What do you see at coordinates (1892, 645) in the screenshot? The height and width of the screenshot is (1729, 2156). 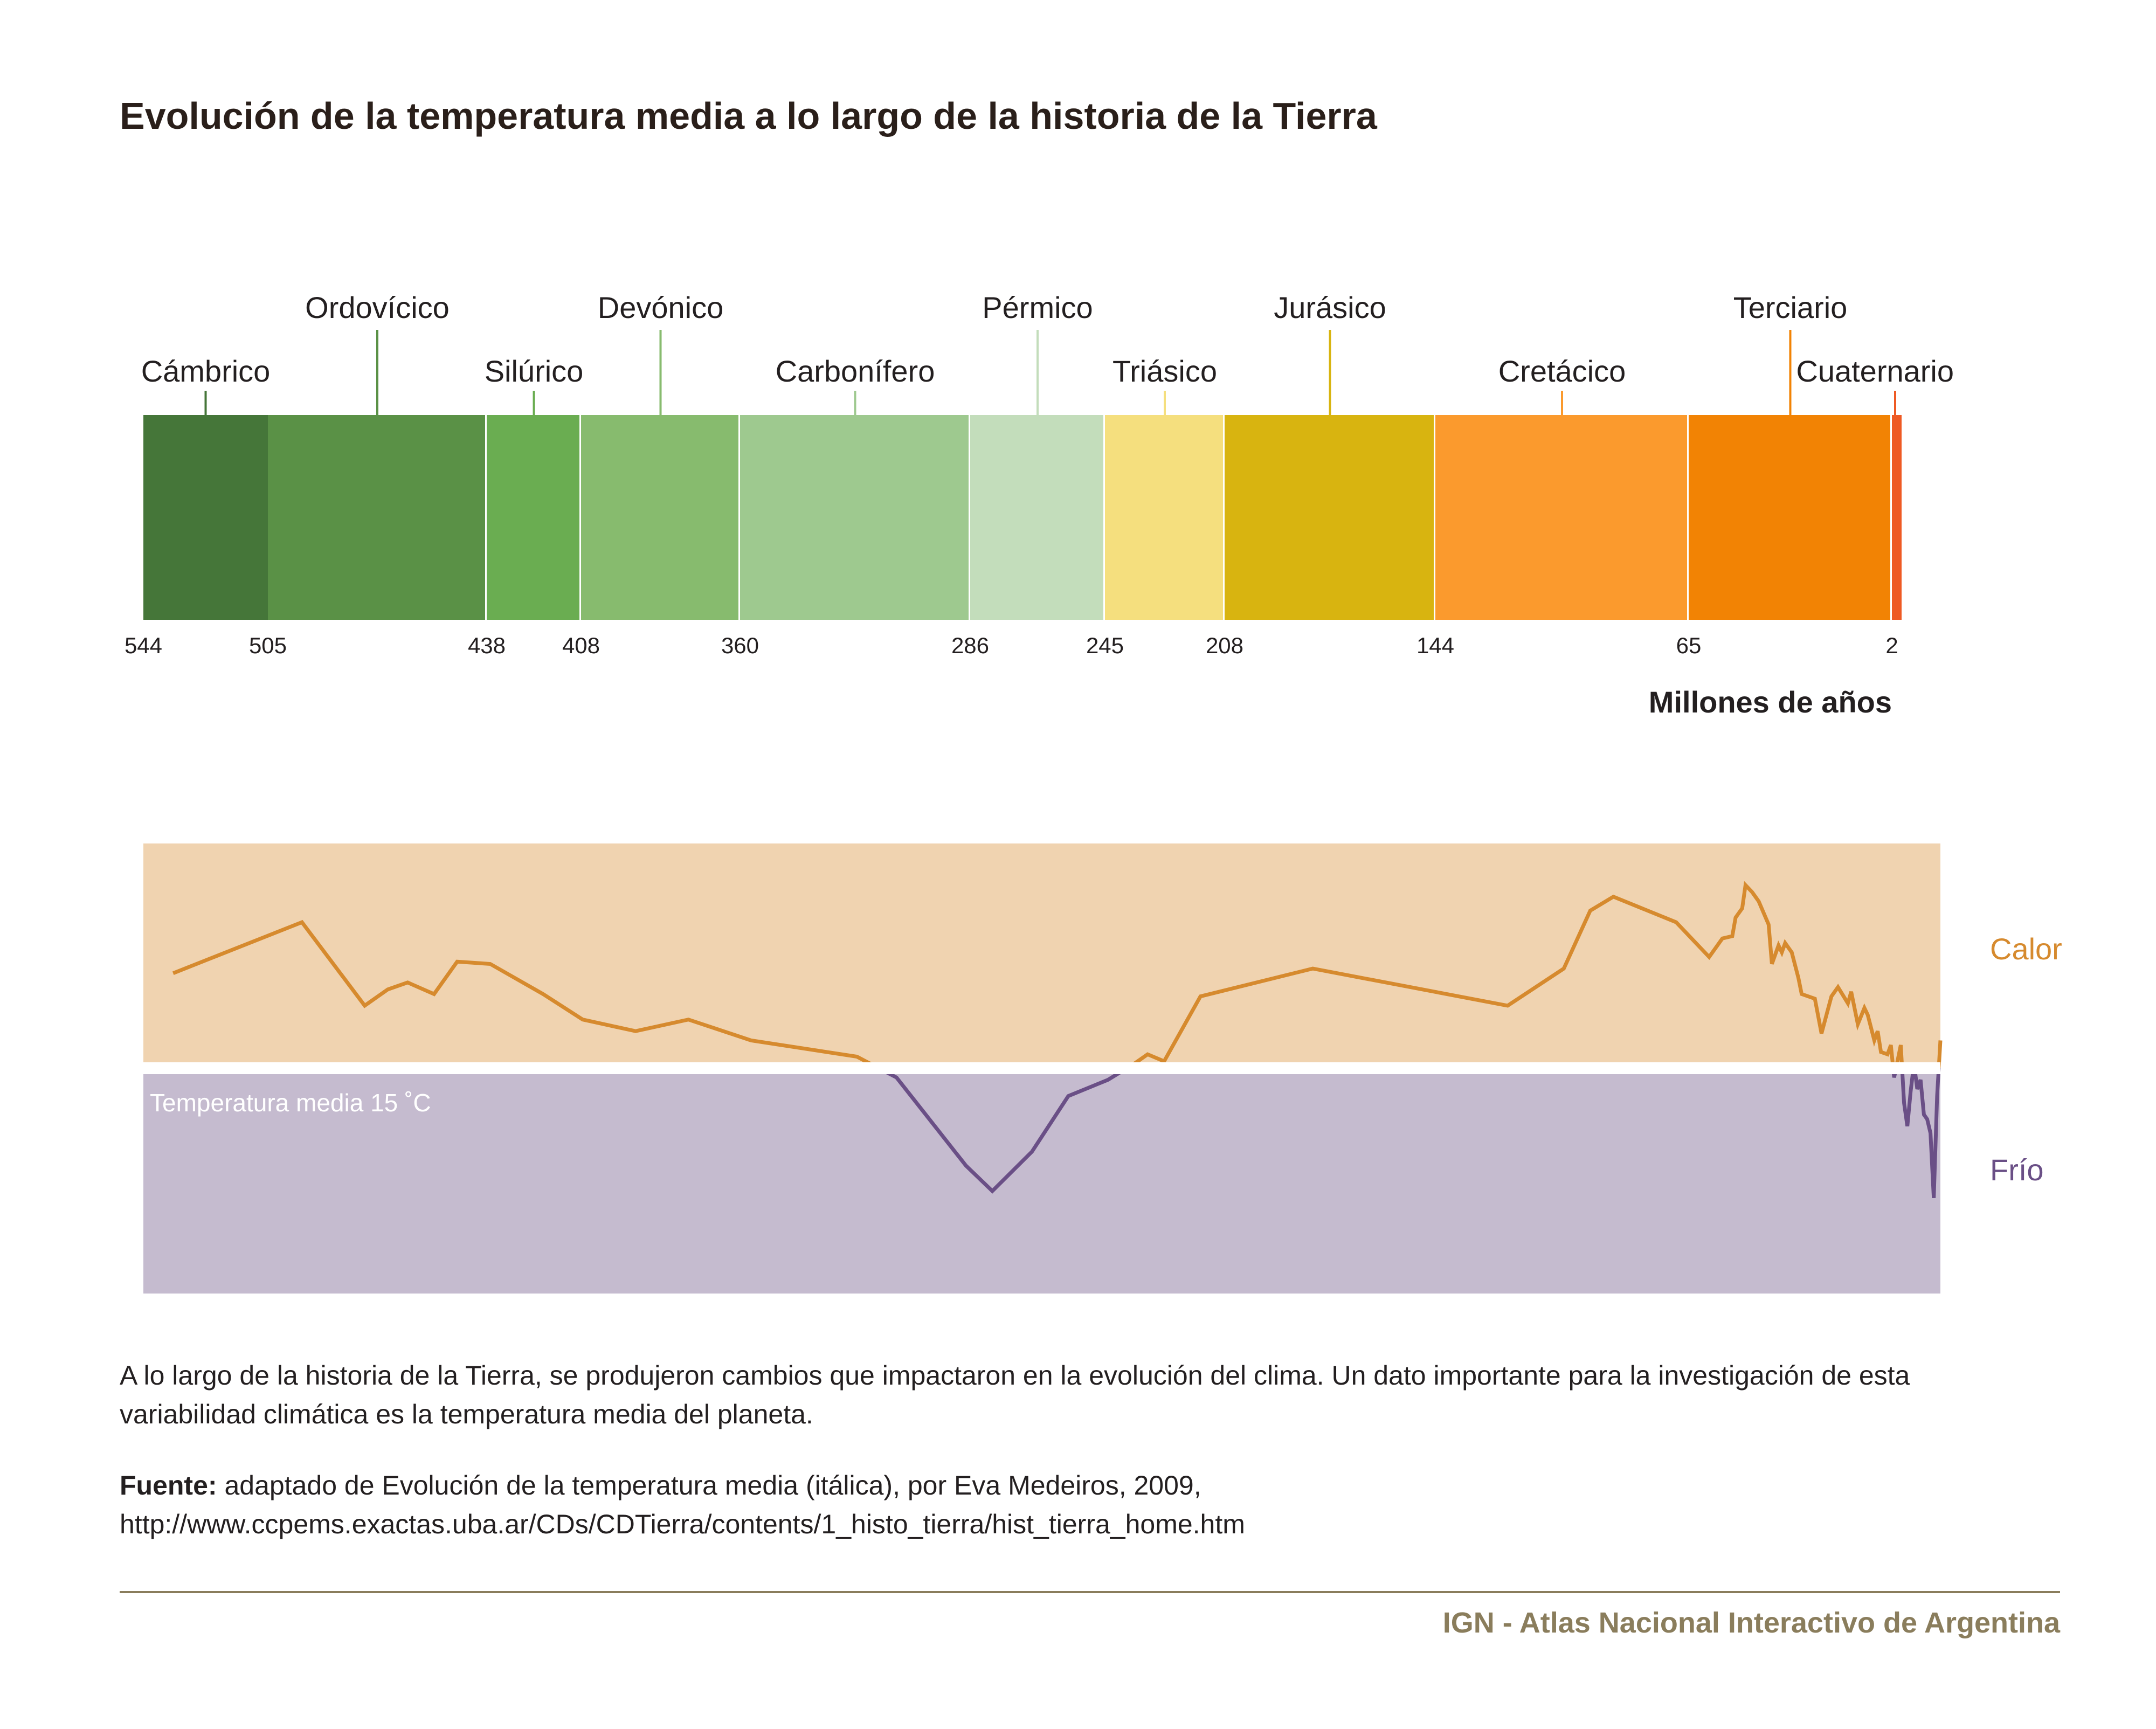 I see `tick-label-2: 2` at bounding box center [1892, 645].